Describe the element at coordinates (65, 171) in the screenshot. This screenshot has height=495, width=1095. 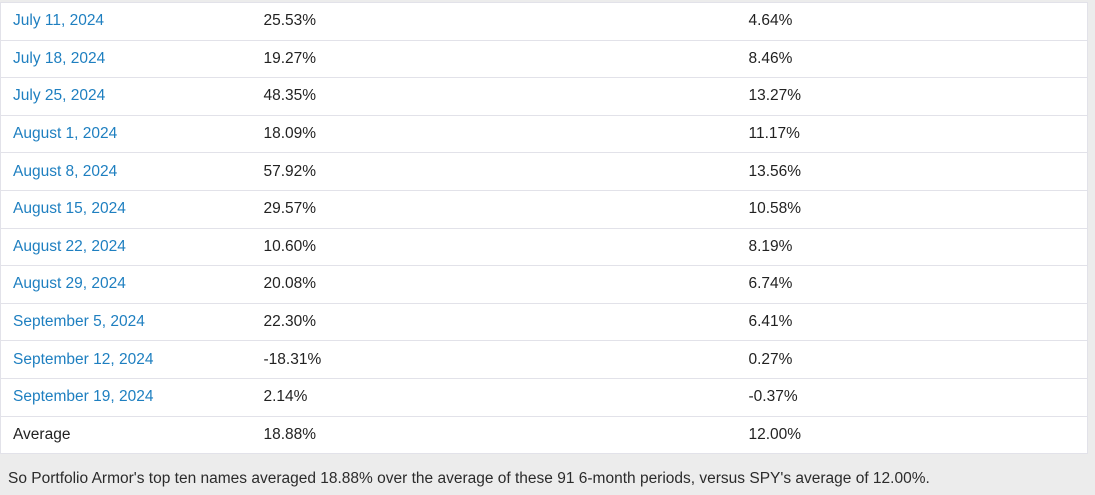
I see `period-date-link: August 8, 2024` at that location.